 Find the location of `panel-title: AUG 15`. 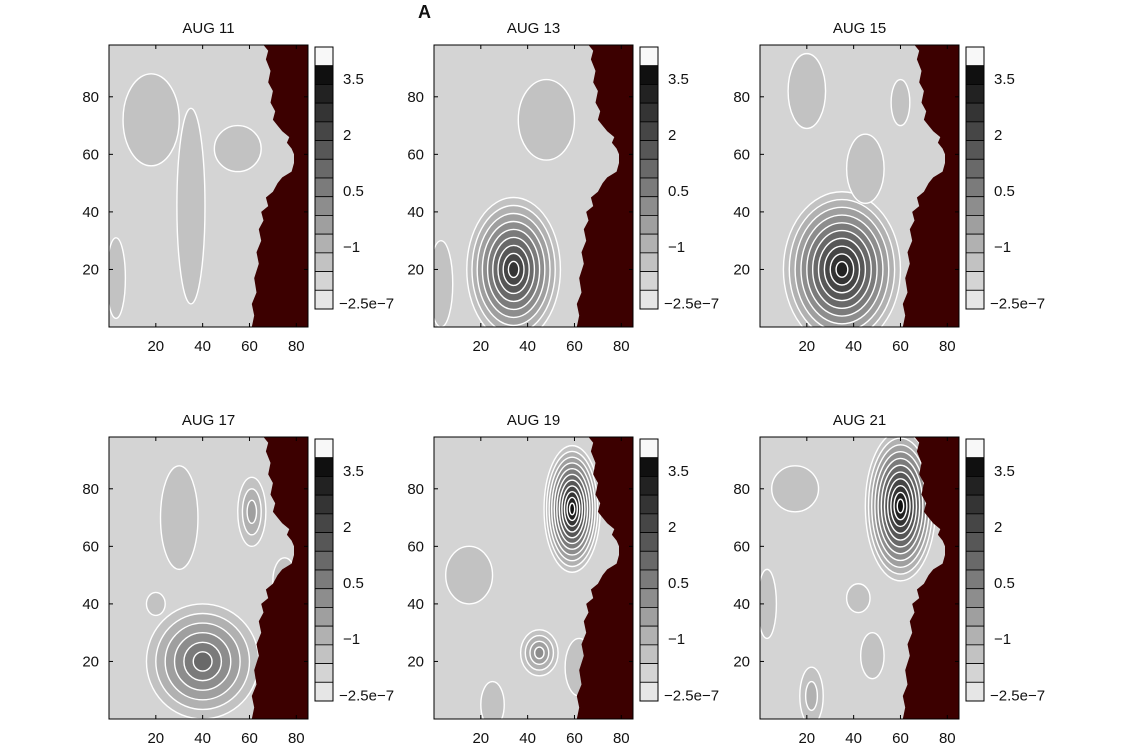

panel-title: AUG 15 is located at coordinates (859, 28).